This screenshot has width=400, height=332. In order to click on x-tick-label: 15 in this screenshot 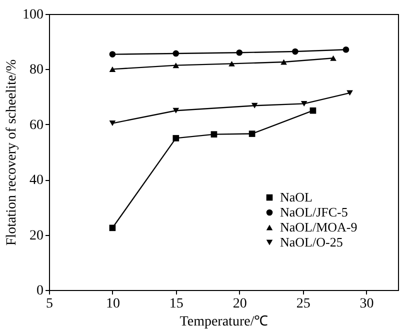, I will do `click(176, 304)`.